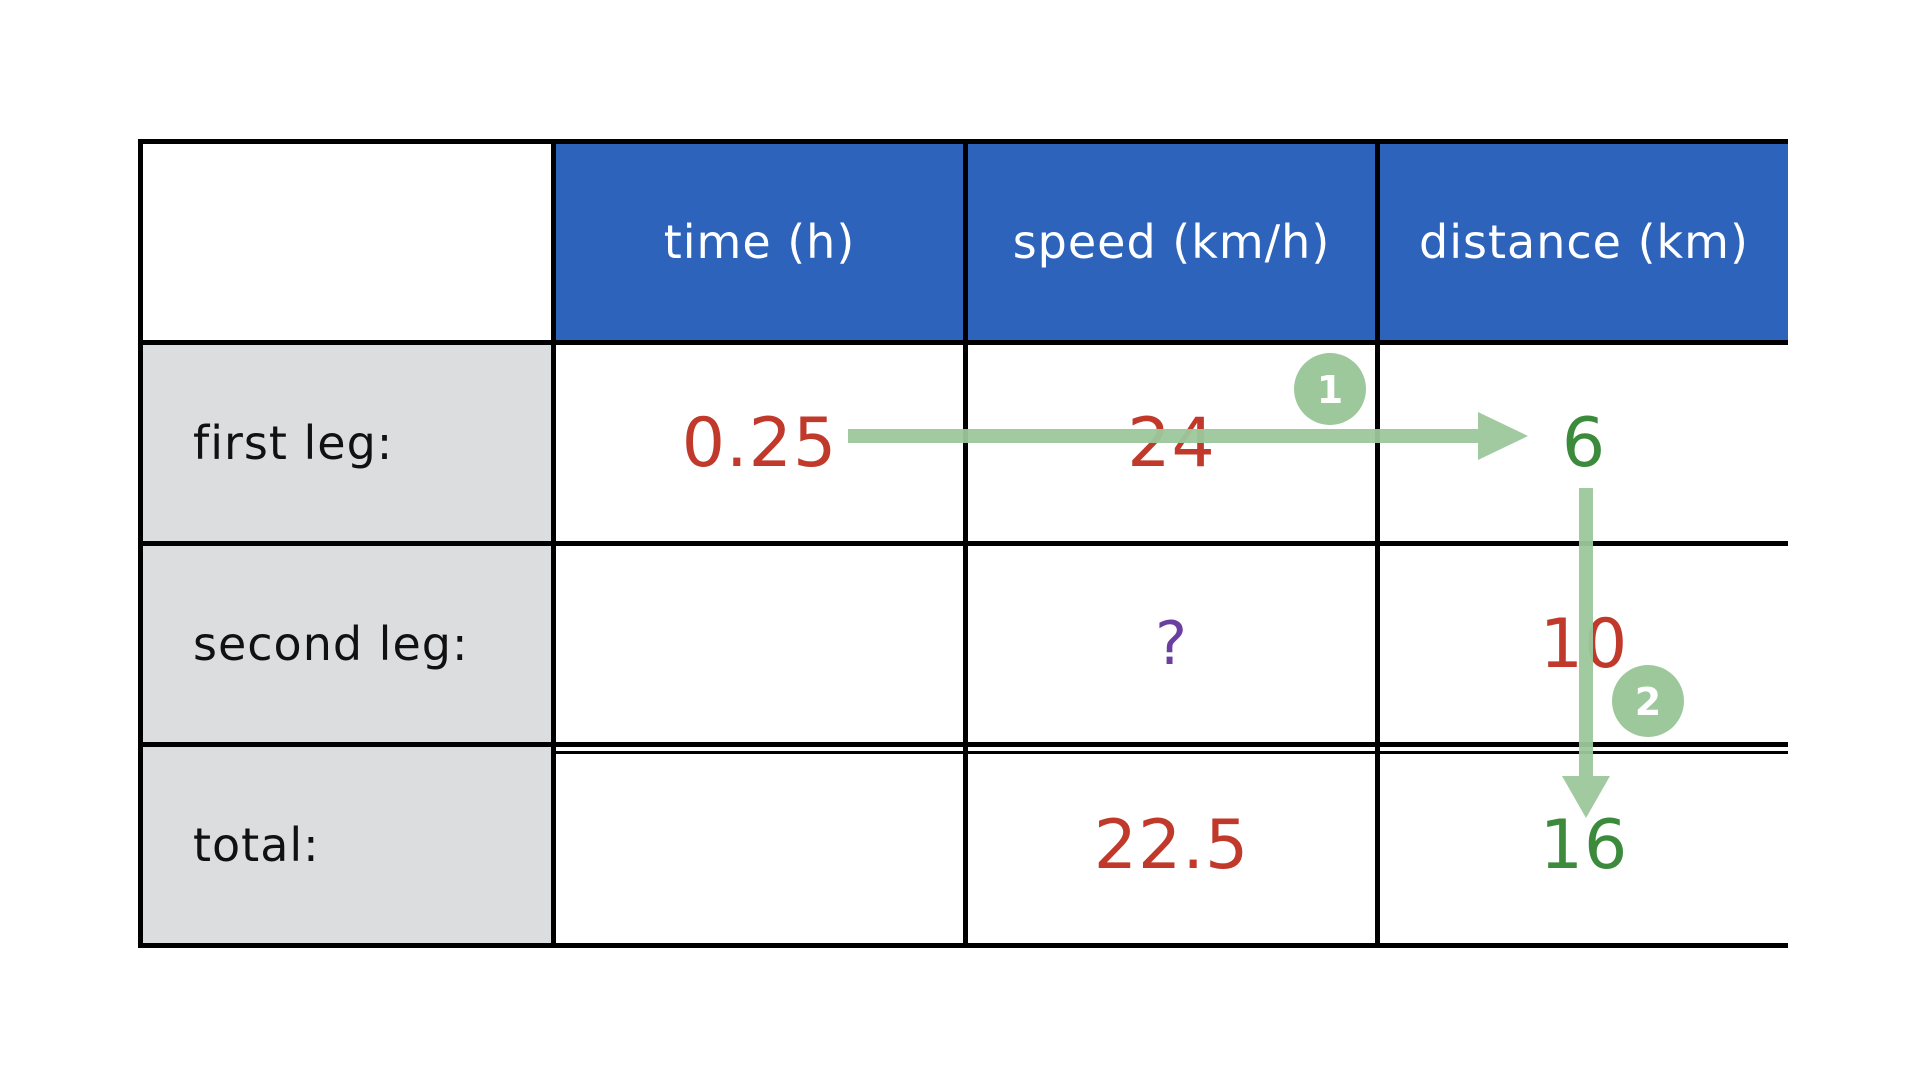  What do you see at coordinates (347, 845) in the screenshot?
I see `row-label-total: total:` at bounding box center [347, 845].